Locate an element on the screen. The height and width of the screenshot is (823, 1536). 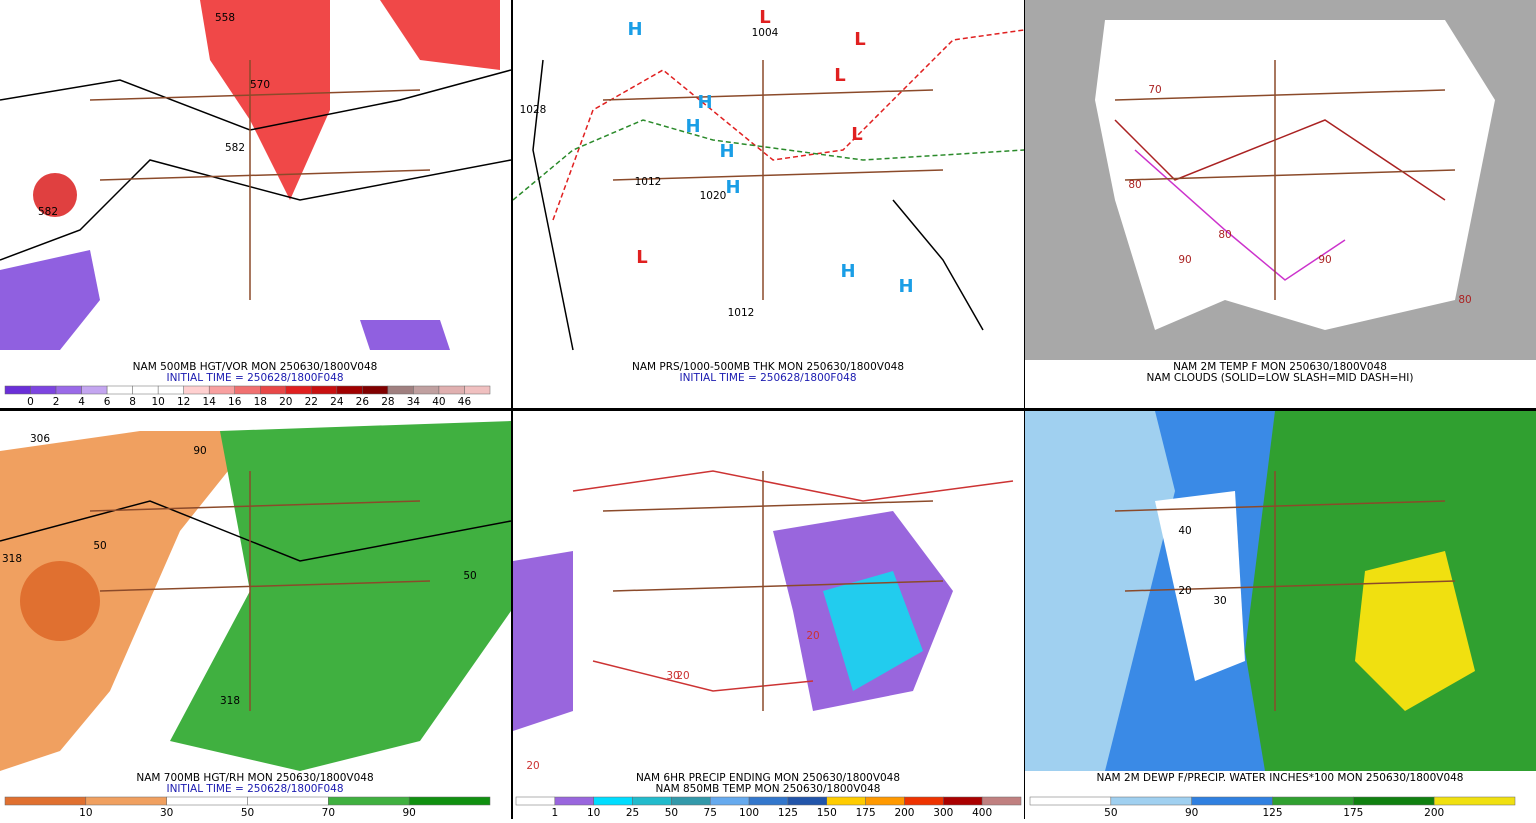
map-label: 582 is located at coordinates (48, 212).